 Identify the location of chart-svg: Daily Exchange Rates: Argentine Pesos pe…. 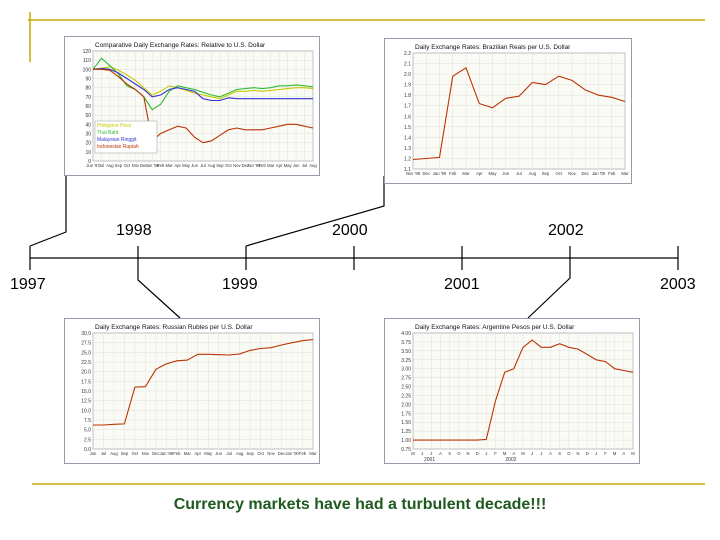
(518, 393).